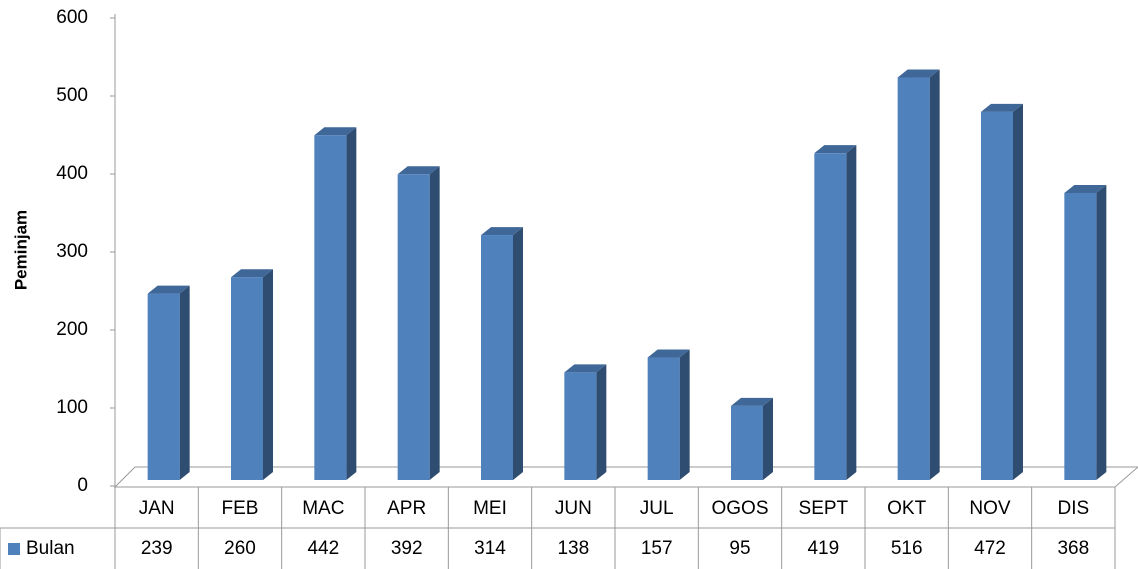 This screenshot has height=569, width=1138. Describe the element at coordinates (323, 508) in the screenshot. I see `x-tick-label: MAC` at that location.